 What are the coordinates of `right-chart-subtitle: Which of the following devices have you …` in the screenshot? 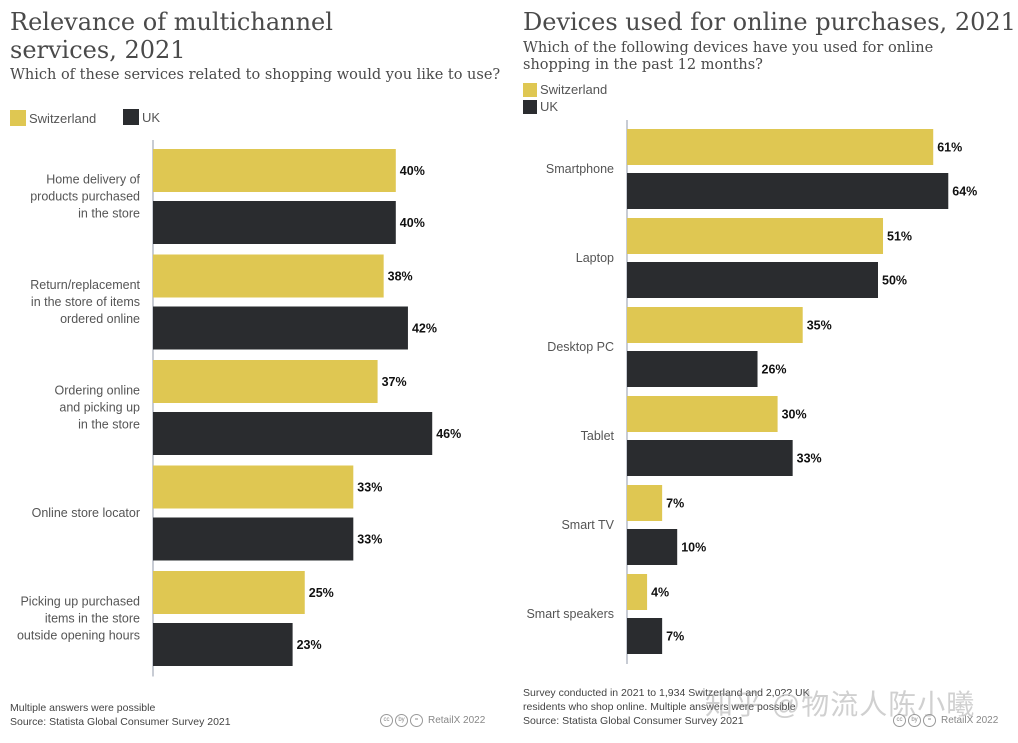 It's located at (728, 57).